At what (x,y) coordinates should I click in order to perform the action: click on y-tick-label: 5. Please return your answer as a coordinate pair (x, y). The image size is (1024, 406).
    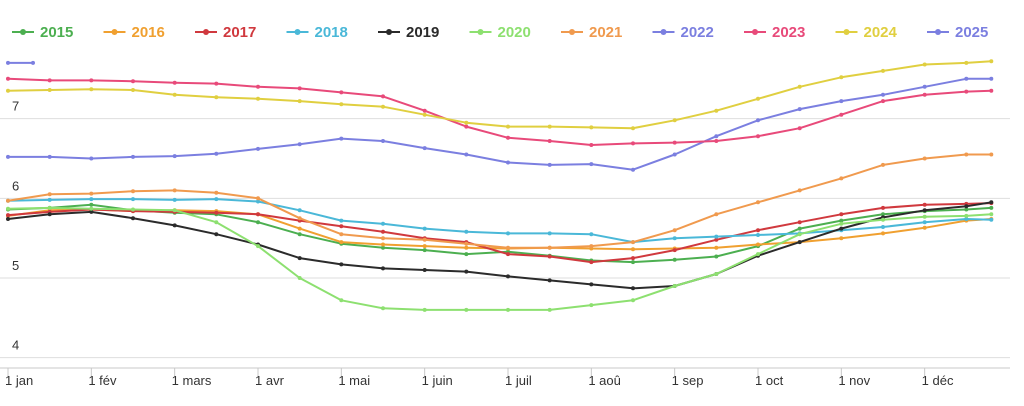
    Looking at the image, I should click on (15, 265).